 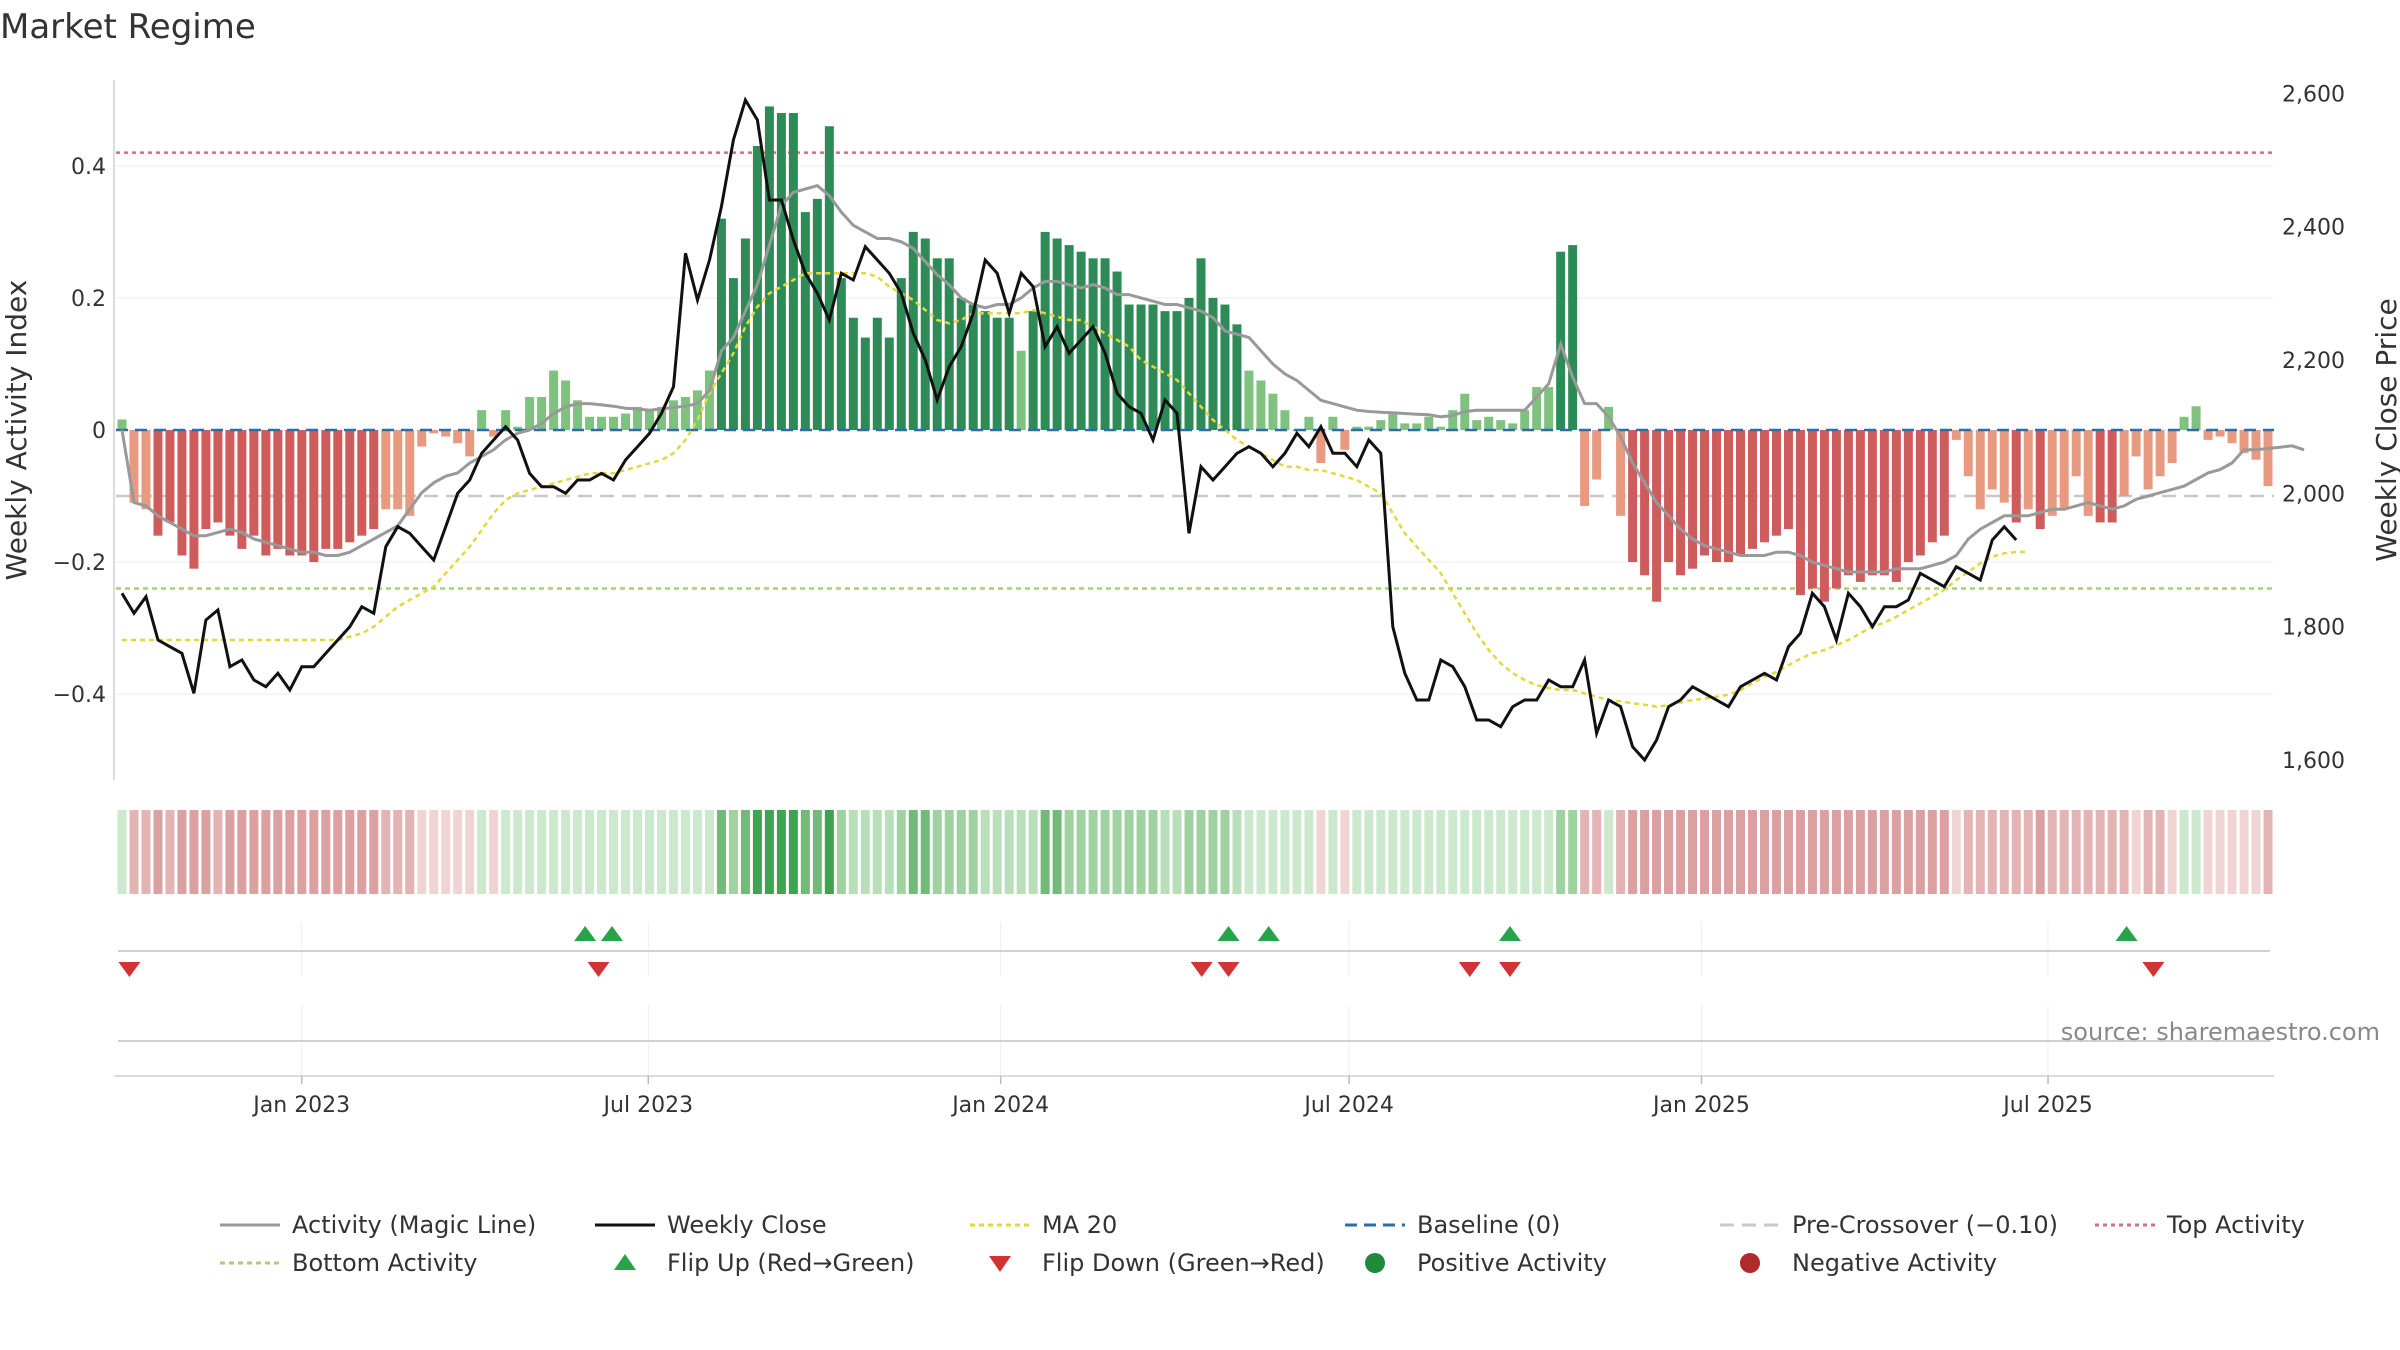 I want to click on legend-label: Bottom Activity, so click(x=384, y=1263).